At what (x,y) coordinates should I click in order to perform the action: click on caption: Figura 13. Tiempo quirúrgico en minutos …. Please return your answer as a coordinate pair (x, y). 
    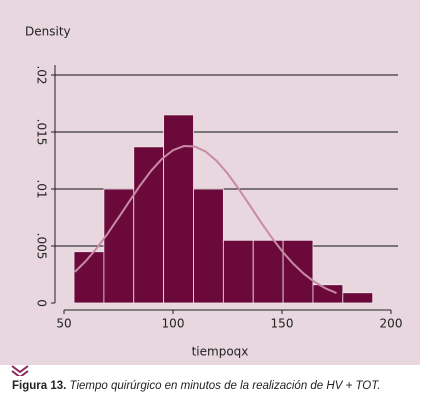
    Looking at the image, I should click on (196, 386).